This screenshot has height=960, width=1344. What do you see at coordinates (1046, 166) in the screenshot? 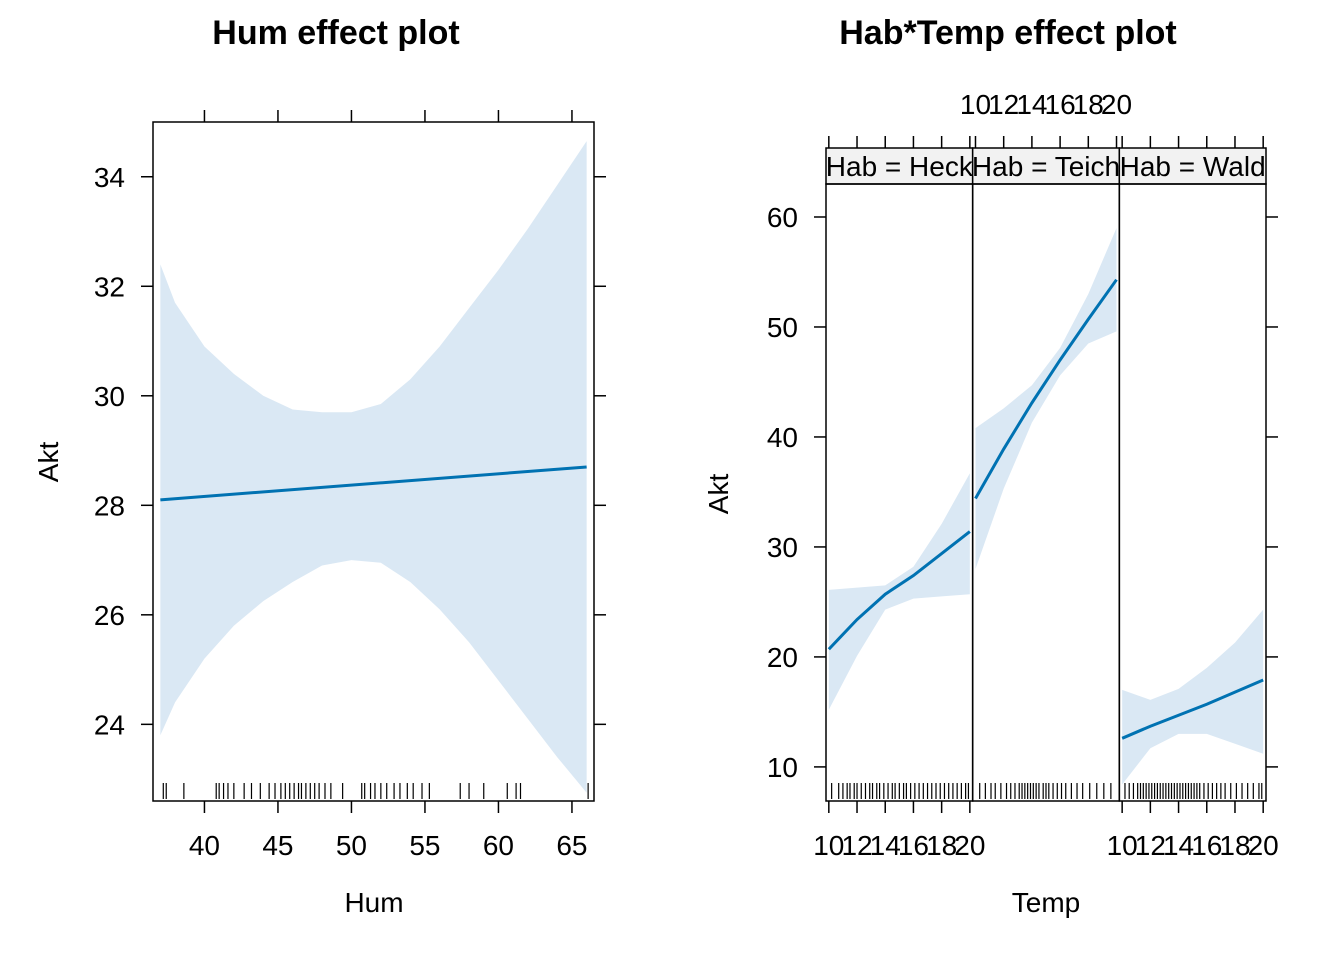
I see `strip-label: Hab = Teich` at bounding box center [1046, 166].